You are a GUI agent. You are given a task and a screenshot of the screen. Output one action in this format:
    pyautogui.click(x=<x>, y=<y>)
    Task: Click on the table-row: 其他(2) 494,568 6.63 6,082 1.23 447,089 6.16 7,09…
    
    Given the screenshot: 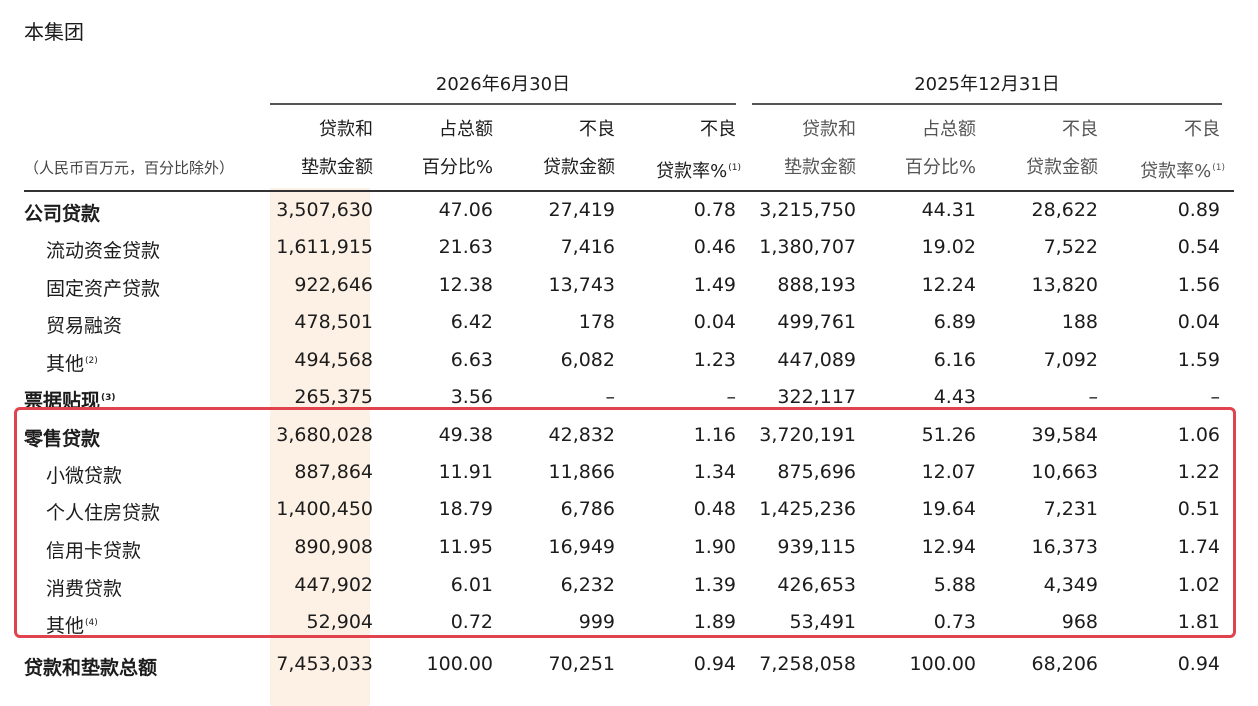 What is the action you would take?
    pyautogui.click(x=629, y=361)
    